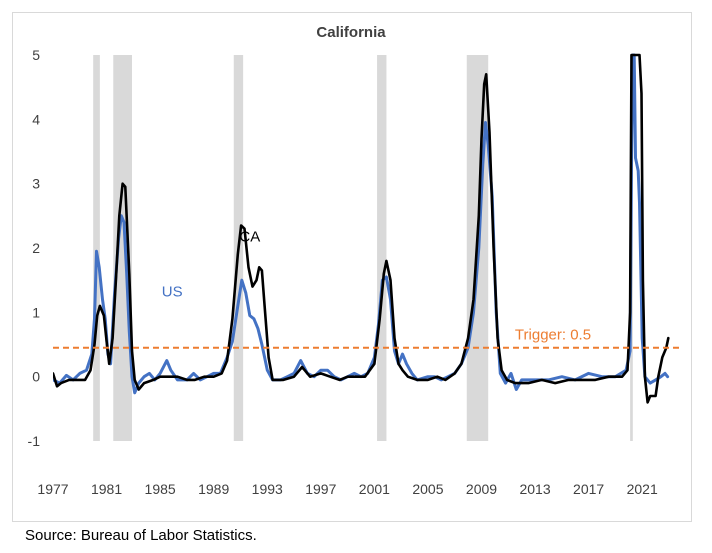 Image resolution: width=712 pixels, height=553 pixels. What do you see at coordinates (534, 489) in the screenshot?
I see `x-tick-label: 2013` at bounding box center [534, 489].